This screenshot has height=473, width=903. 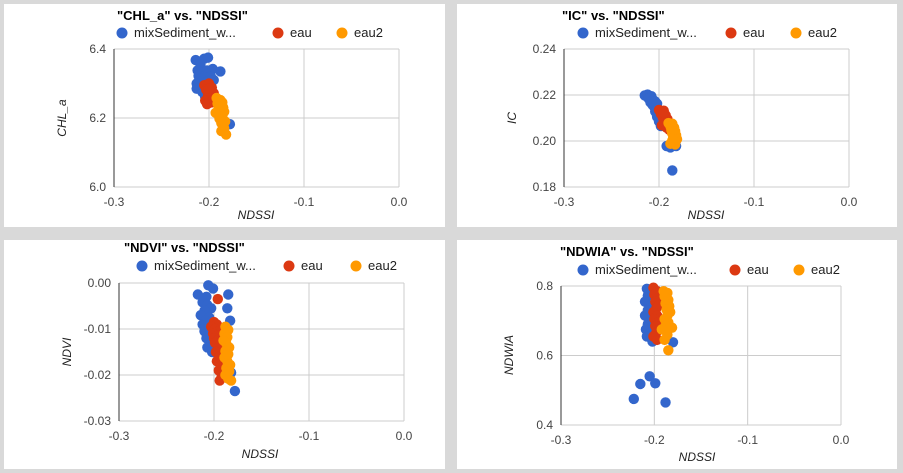 I want to click on y-tick-label: 0.18, so click(x=545, y=187).